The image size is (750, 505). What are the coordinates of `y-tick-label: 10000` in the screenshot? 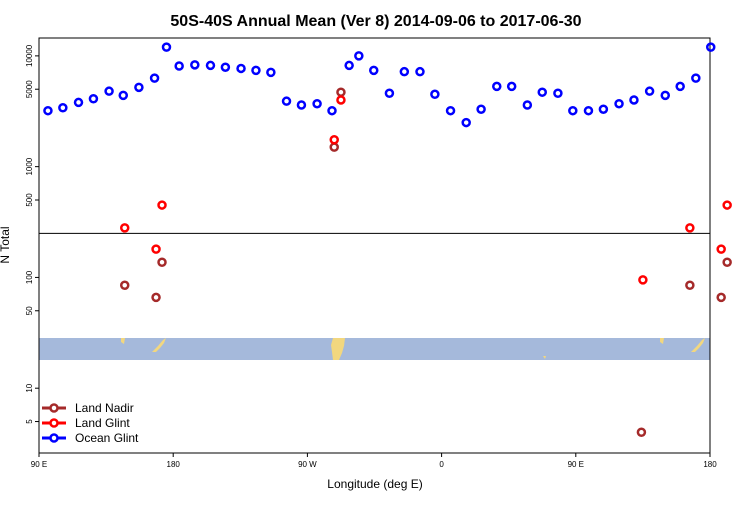 It's located at (29, 55).